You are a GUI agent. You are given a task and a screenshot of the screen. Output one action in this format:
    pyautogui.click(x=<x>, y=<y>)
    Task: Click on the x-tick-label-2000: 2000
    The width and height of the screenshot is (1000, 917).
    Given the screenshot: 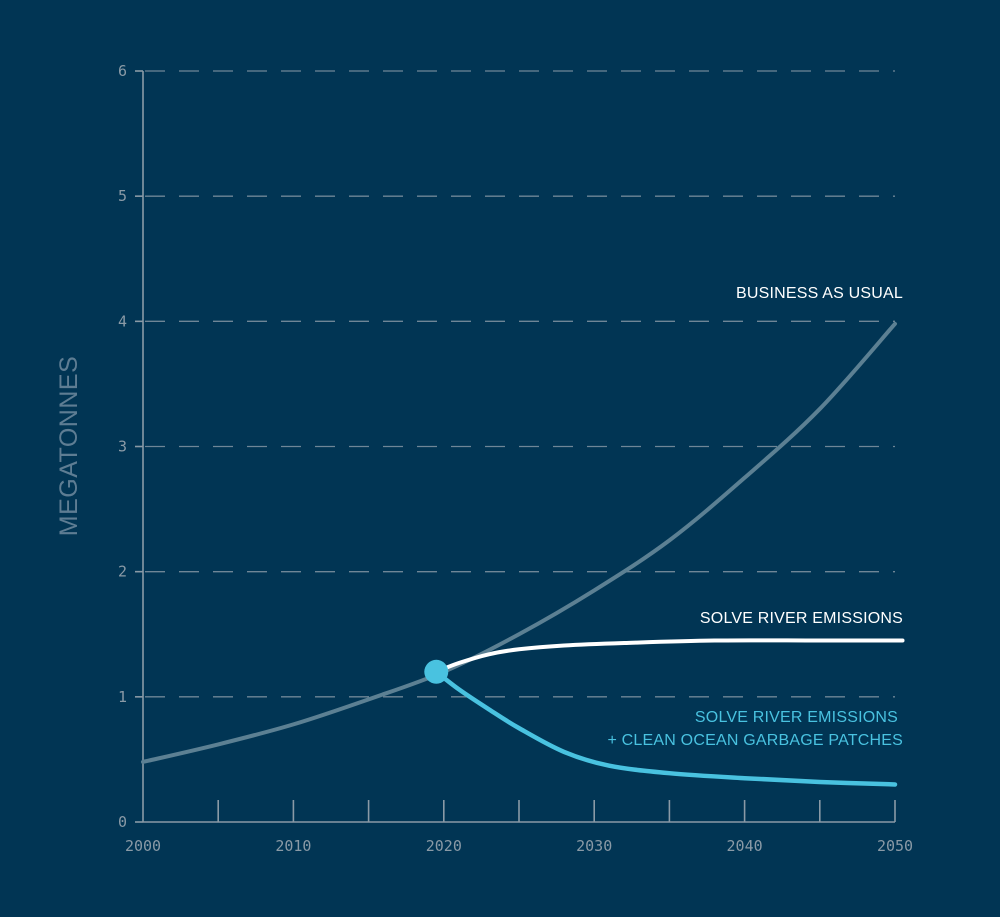 What is the action you would take?
    pyautogui.click(x=143, y=846)
    